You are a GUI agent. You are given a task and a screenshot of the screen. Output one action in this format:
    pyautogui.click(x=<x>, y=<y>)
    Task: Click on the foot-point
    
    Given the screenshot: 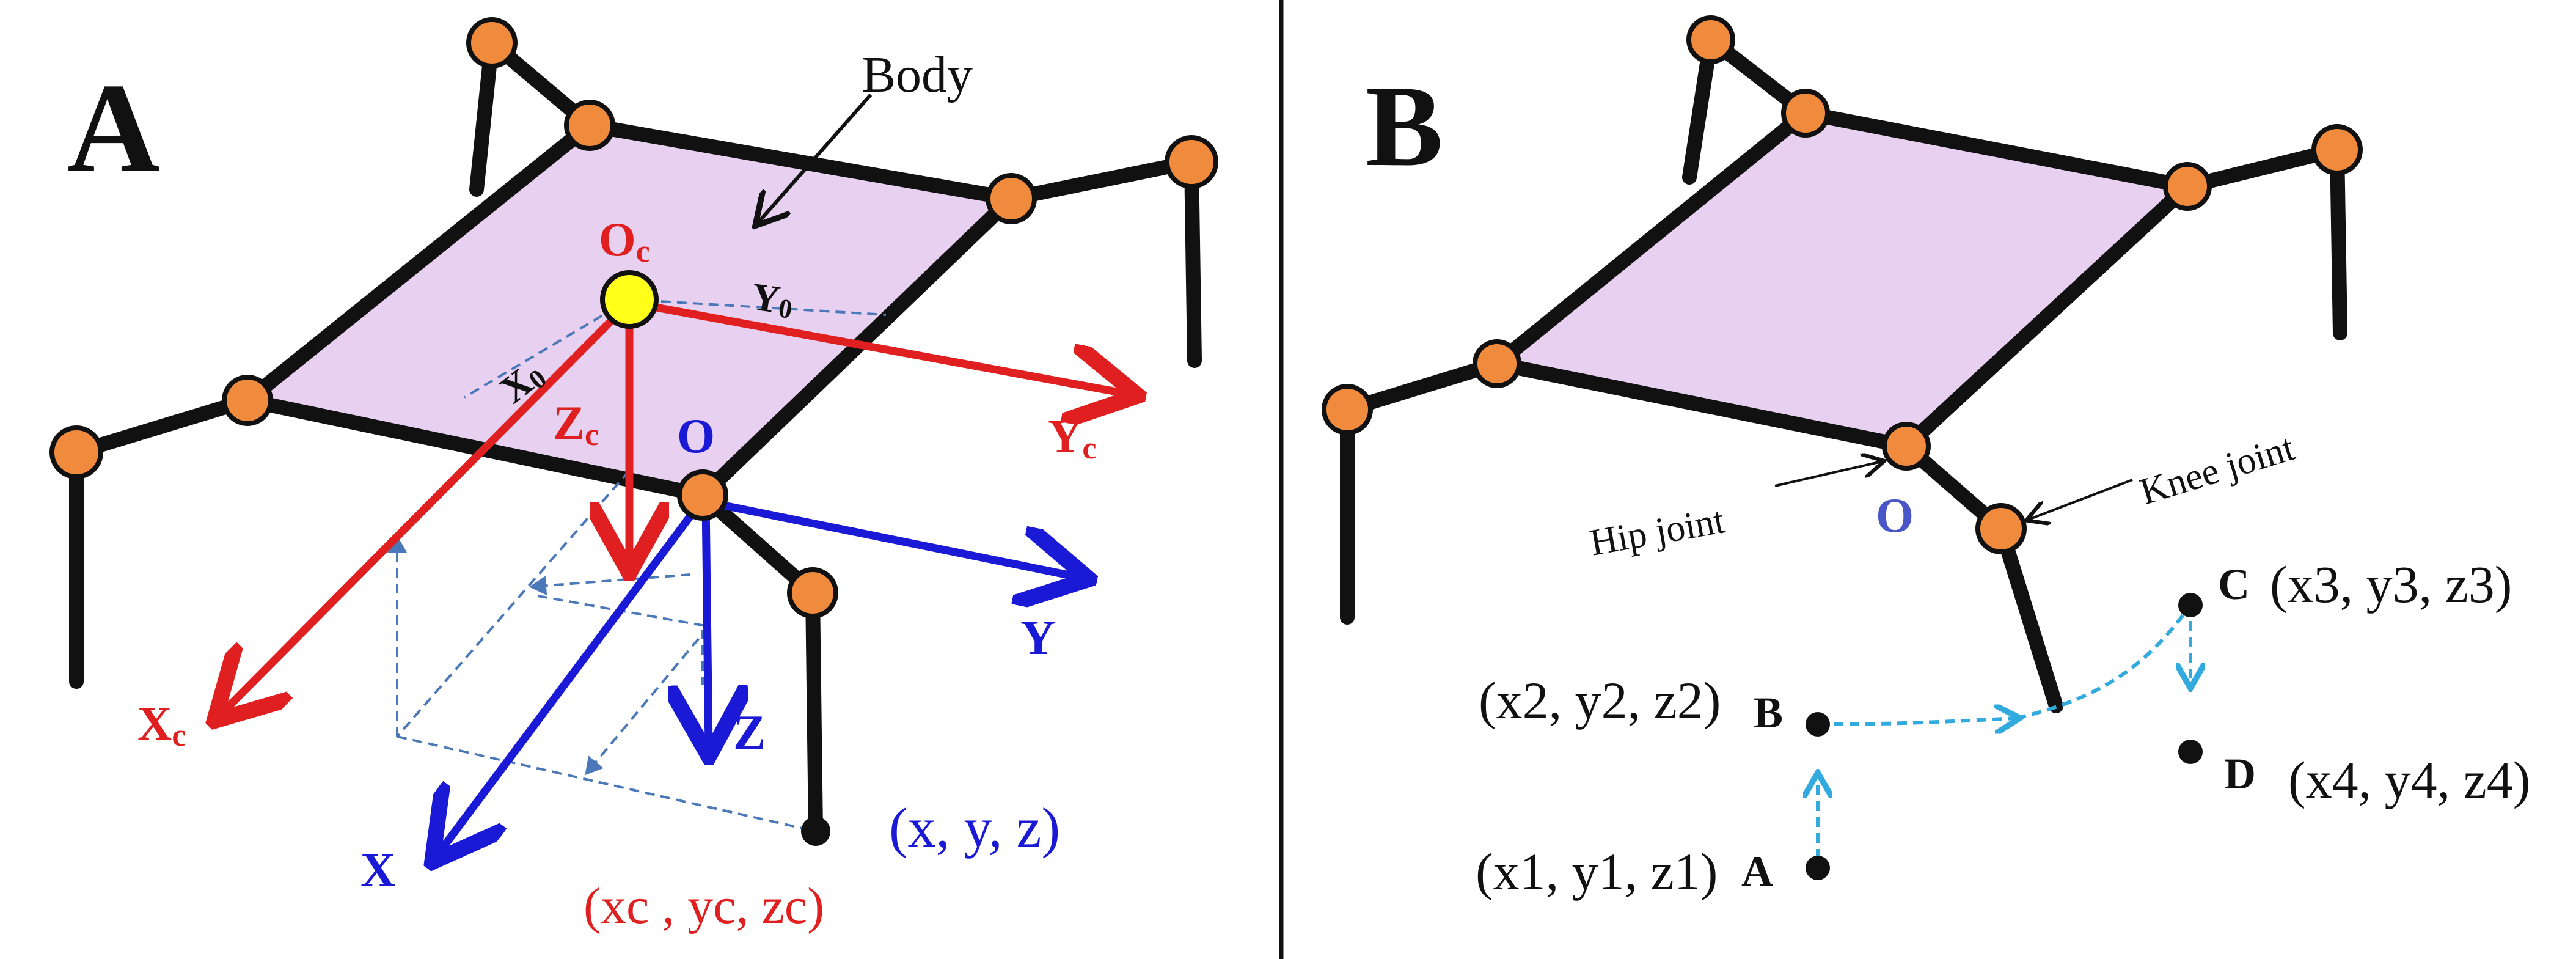 What is the action you would take?
    pyautogui.click(x=815, y=831)
    